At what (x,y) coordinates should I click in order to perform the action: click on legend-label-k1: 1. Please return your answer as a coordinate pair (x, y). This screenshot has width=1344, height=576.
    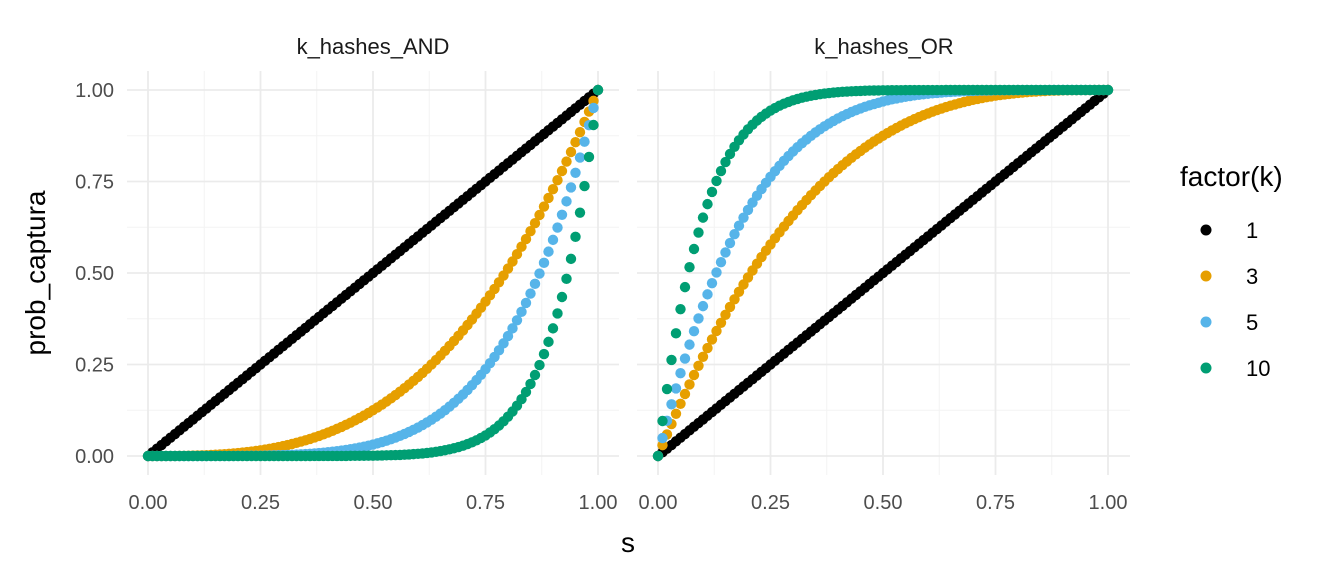
    Looking at the image, I should click on (1252, 230).